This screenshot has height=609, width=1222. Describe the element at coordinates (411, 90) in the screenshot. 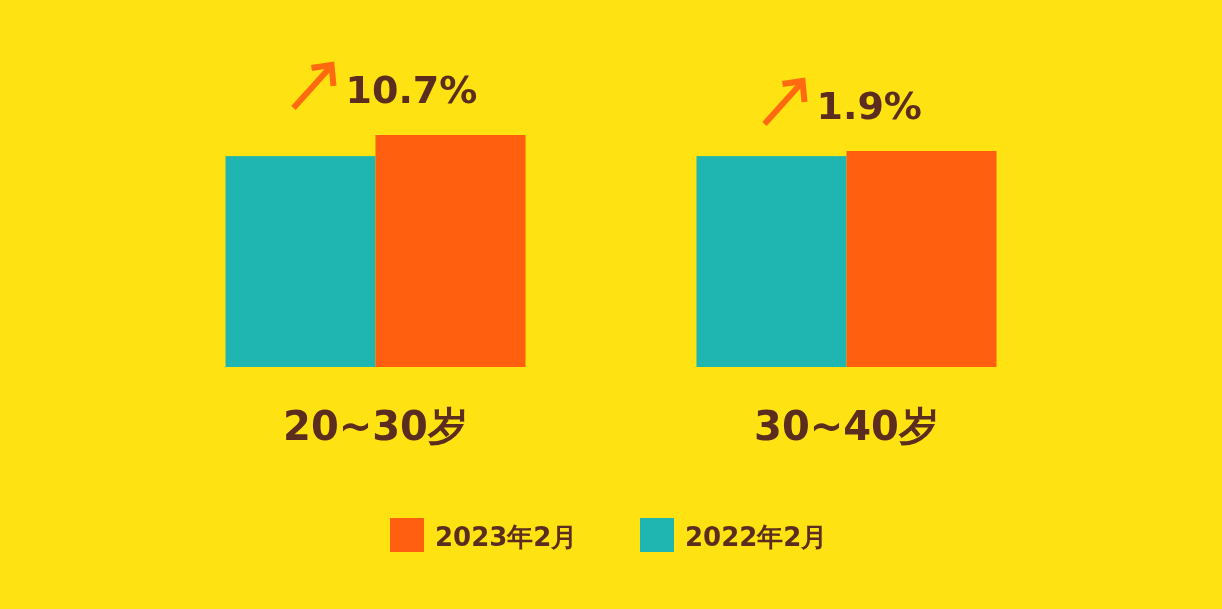

I see `annotation: 10.7%` at that location.